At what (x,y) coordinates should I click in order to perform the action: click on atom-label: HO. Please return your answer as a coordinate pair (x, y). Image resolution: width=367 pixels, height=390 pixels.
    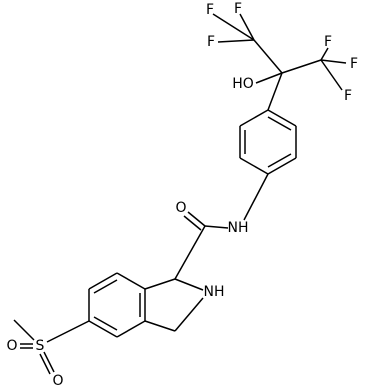
    Looking at the image, I should click on (243, 84).